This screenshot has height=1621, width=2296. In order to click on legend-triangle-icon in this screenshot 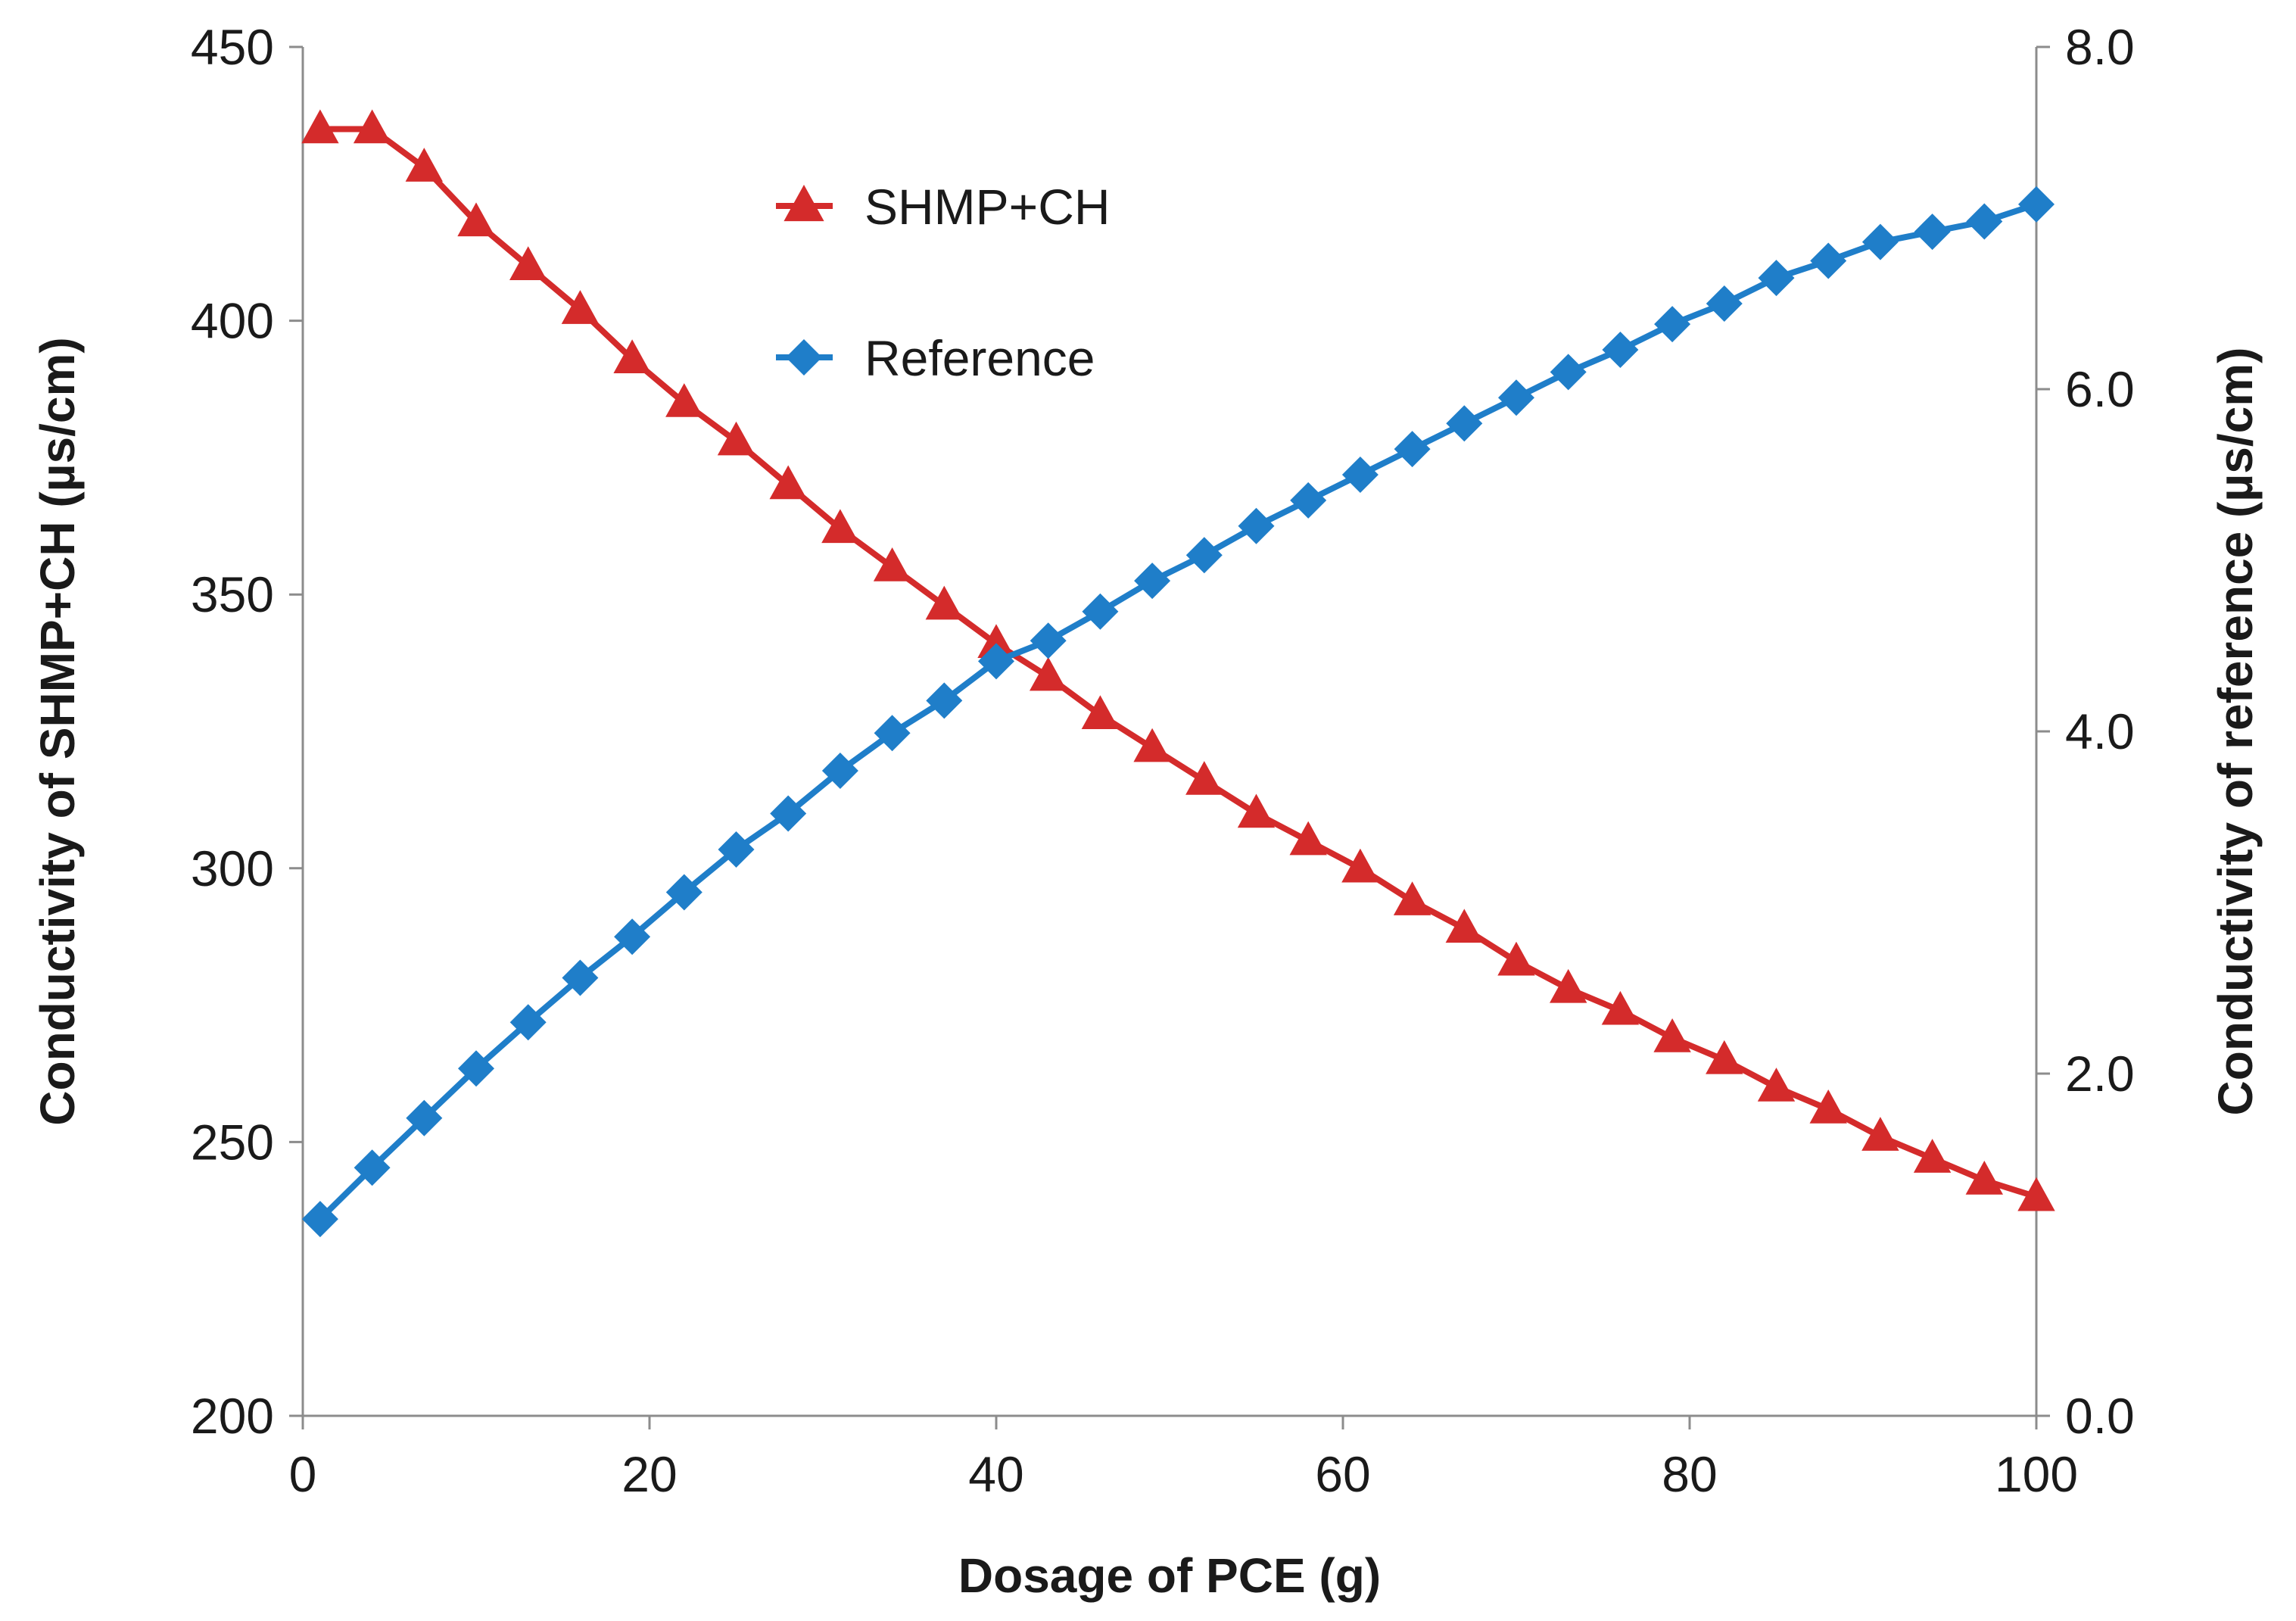, I will do `click(804, 204)`.